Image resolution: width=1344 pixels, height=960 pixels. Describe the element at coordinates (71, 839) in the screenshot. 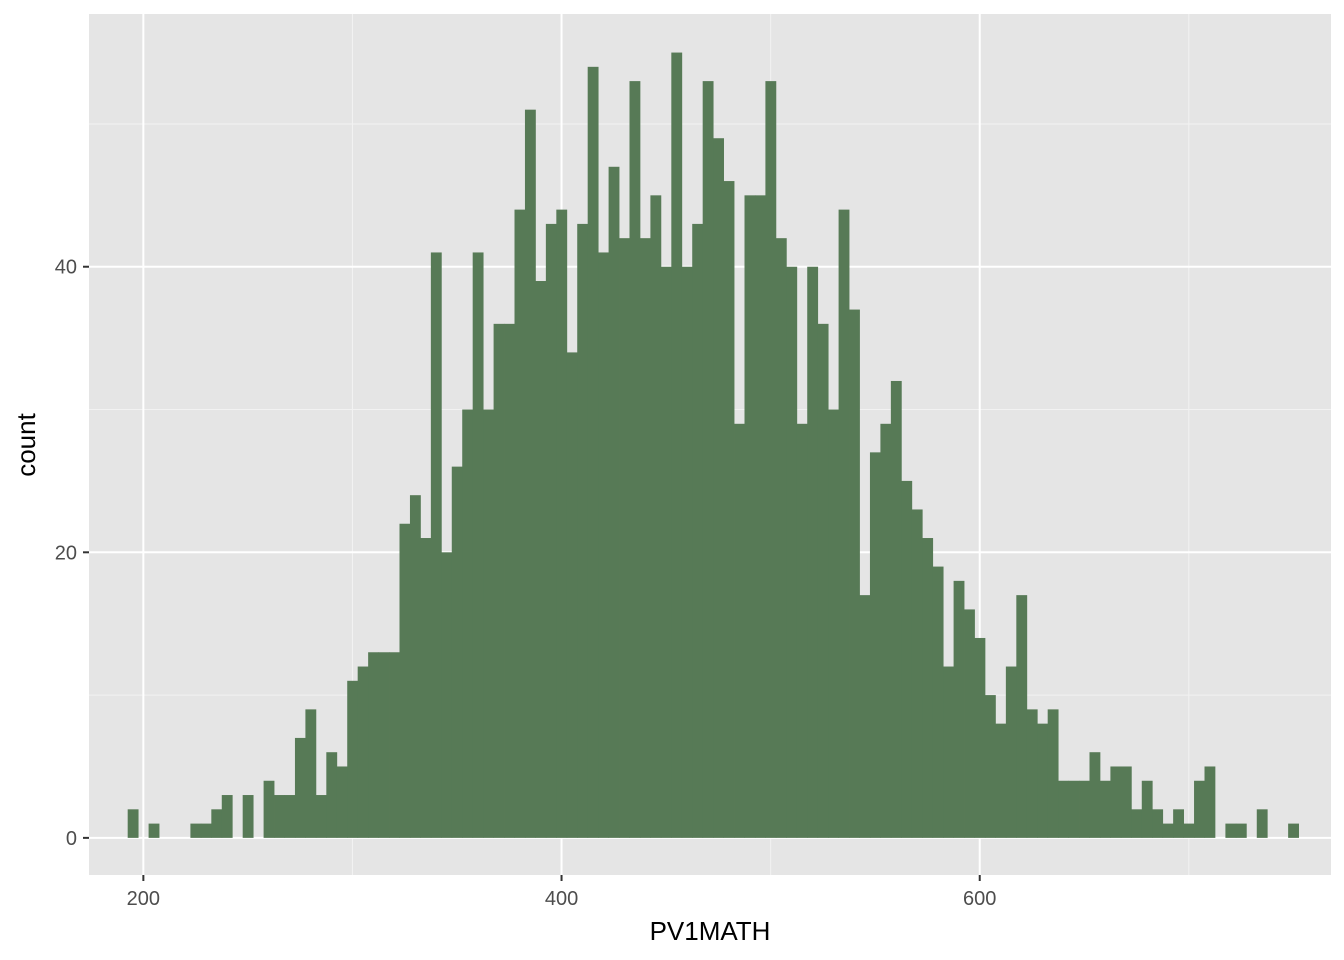

I see `y-tick-label: 0` at that location.